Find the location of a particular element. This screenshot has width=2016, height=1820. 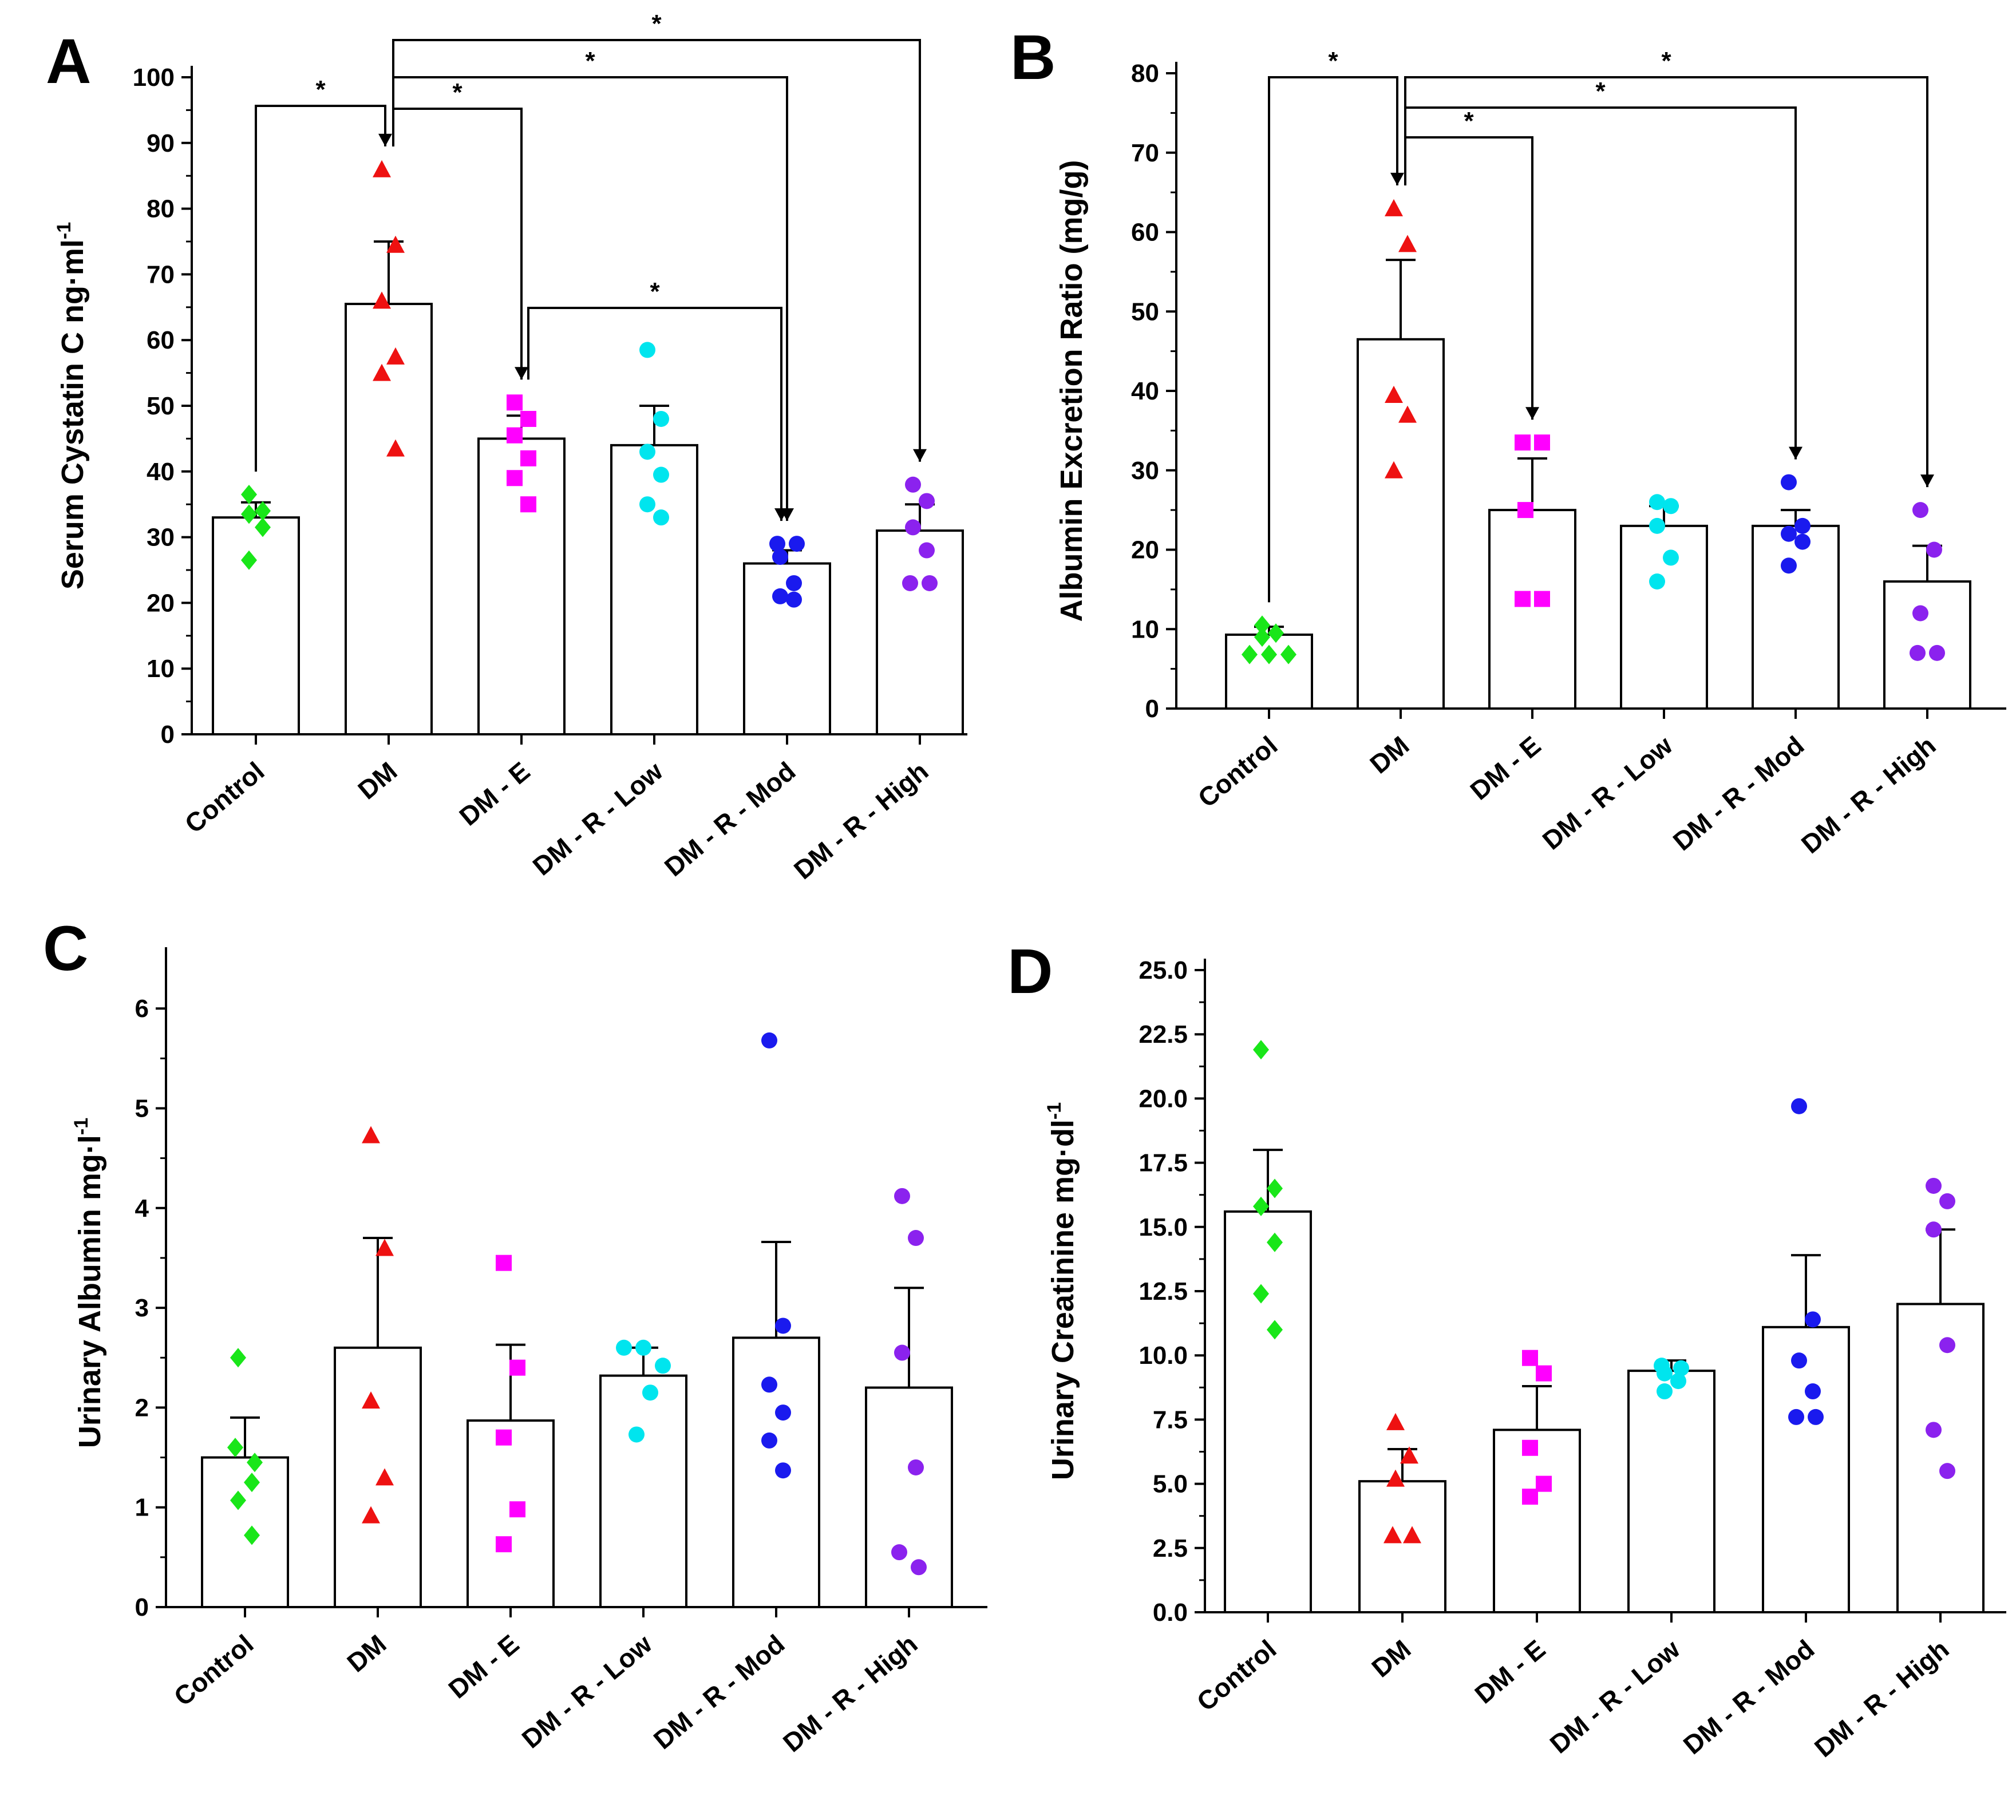

y-tick-label: 6 is located at coordinates (142, 1009).